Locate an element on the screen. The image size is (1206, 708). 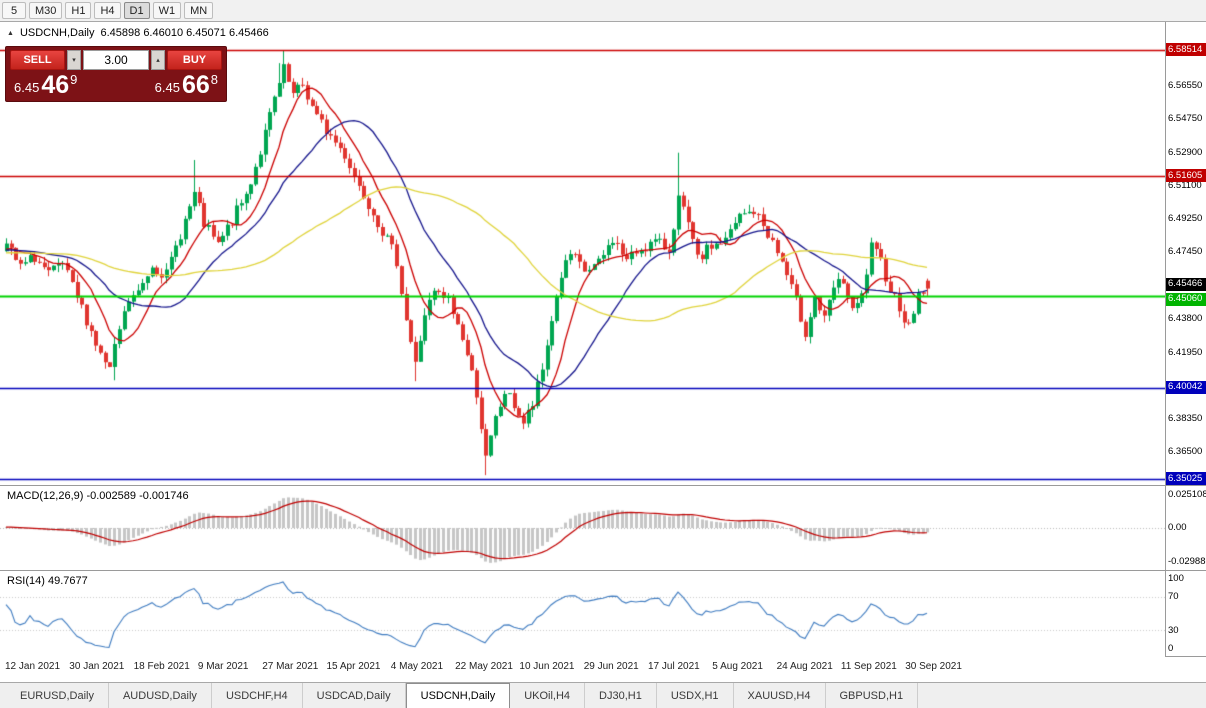
rsi-indicator-panel is located at coordinates (582, 613).